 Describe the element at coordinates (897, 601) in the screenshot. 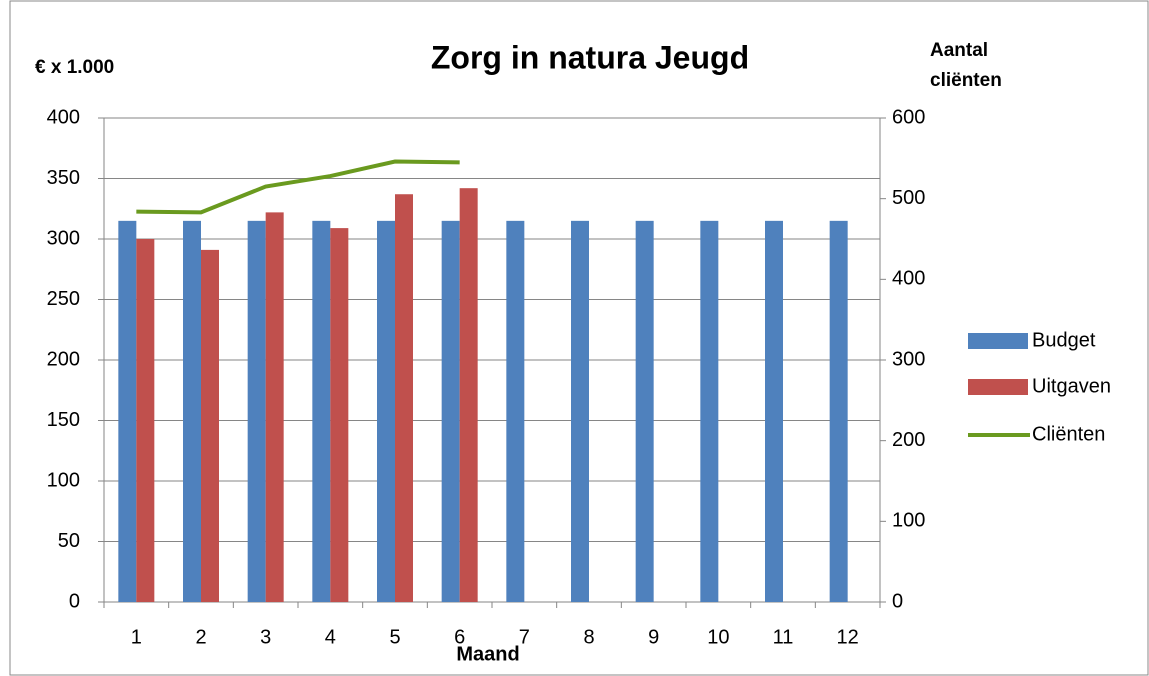

I see `y2-tick-label: 0` at that location.